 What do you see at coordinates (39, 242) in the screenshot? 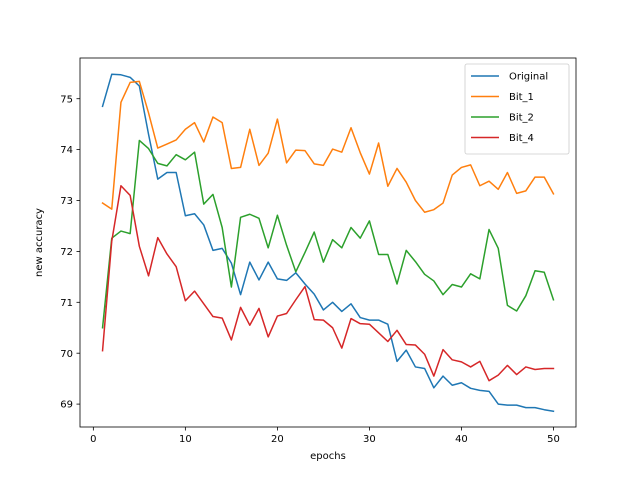
I see `y-axis-label: new accuracy` at bounding box center [39, 242].